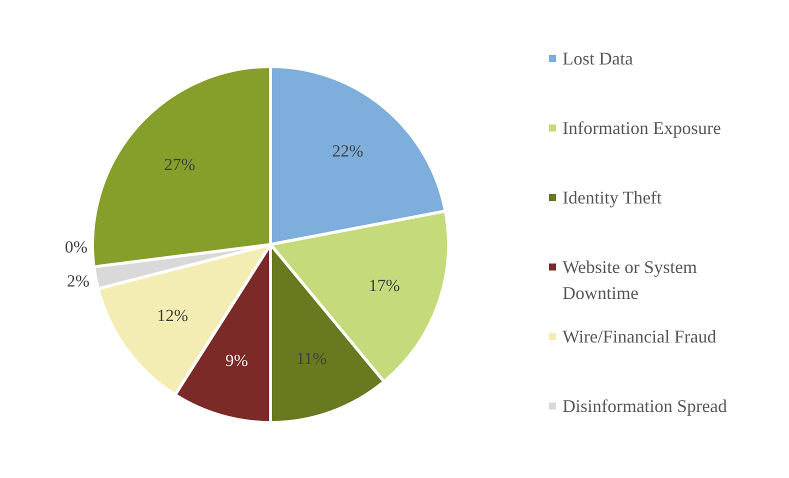 This screenshot has width=789, height=478. I want to click on legend-label: Identity Theft, so click(612, 198).